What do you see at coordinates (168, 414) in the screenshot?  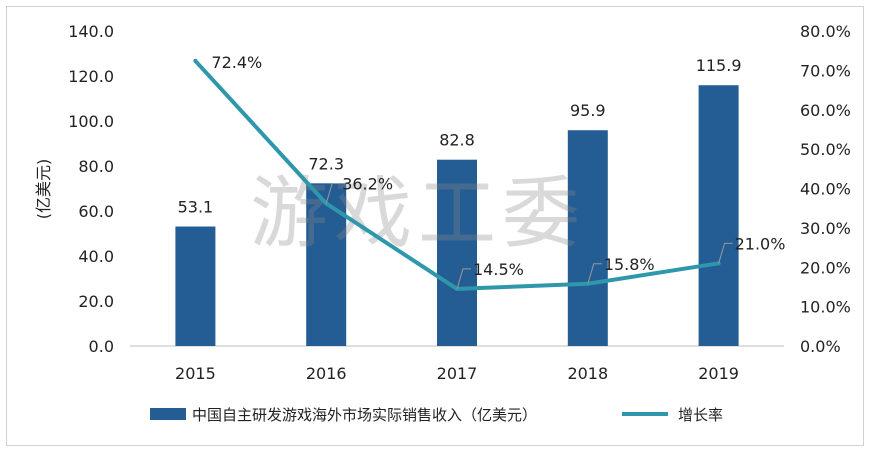 I see `legend-bar-swatch` at bounding box center [168, 414].